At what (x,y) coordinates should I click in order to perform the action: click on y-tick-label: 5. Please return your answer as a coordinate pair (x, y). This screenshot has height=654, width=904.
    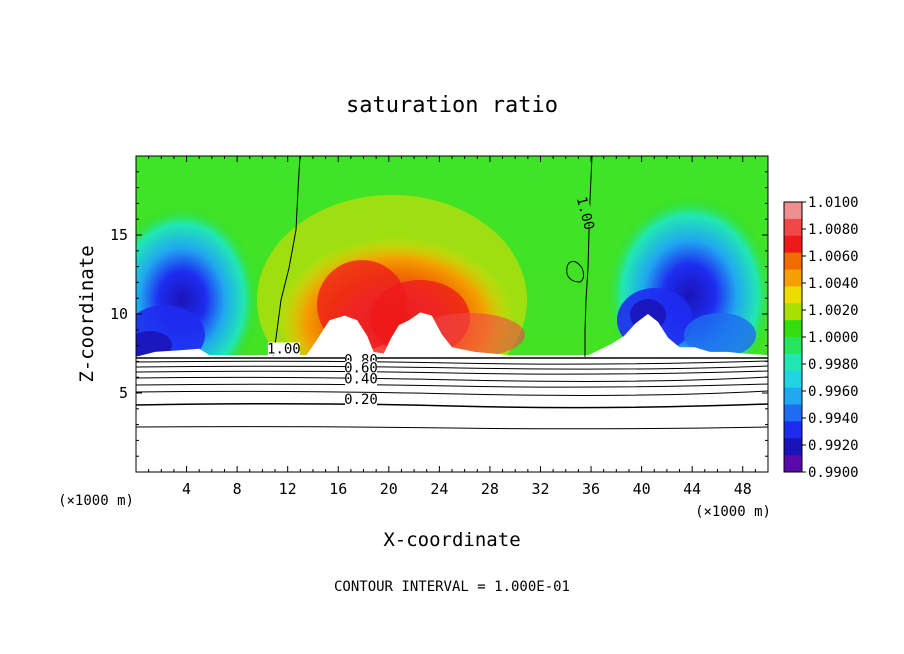
    Looking at the image, I should click on (123, 393).